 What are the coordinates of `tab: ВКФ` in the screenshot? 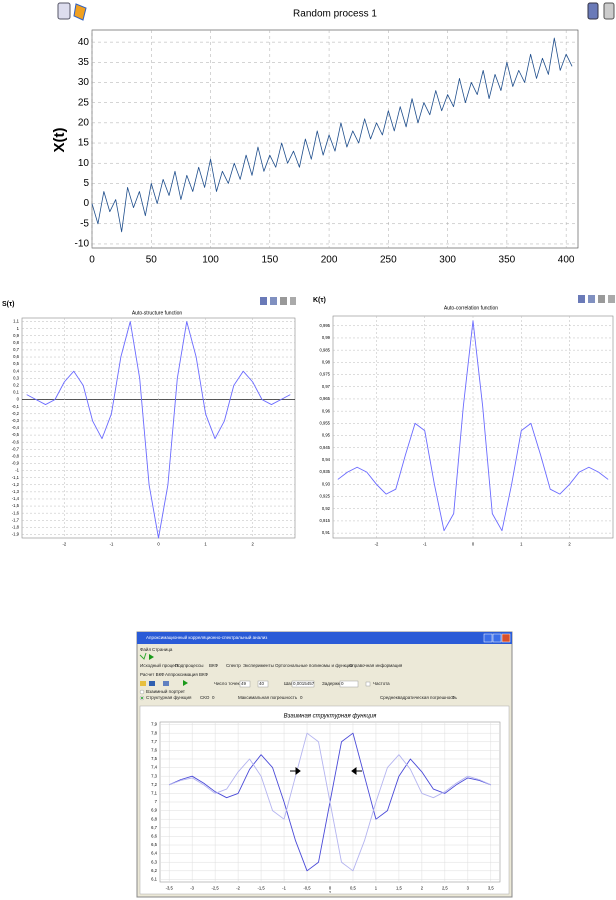 It's located at (213, 665).